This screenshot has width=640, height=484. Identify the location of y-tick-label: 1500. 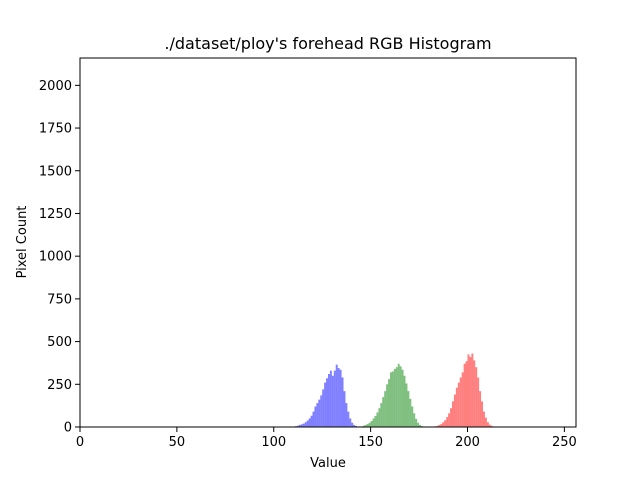
(55, 171).